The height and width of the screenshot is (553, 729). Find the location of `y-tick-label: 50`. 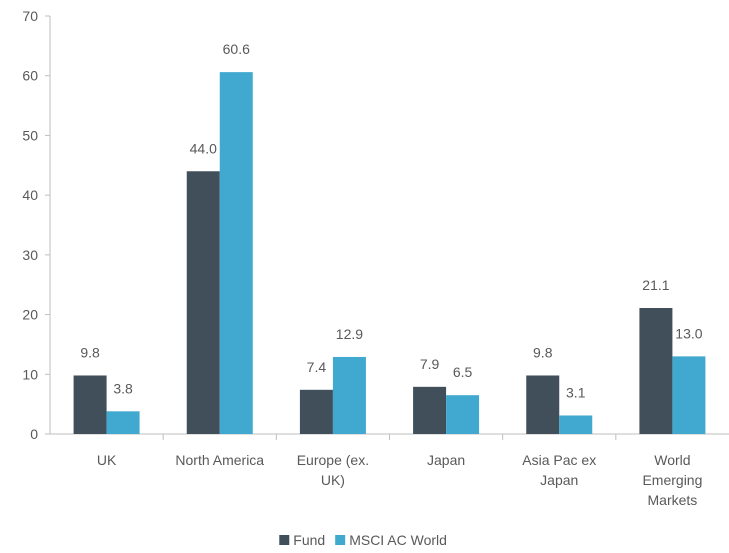

y-tick-label: 50 is located at coordinates (30, 135).